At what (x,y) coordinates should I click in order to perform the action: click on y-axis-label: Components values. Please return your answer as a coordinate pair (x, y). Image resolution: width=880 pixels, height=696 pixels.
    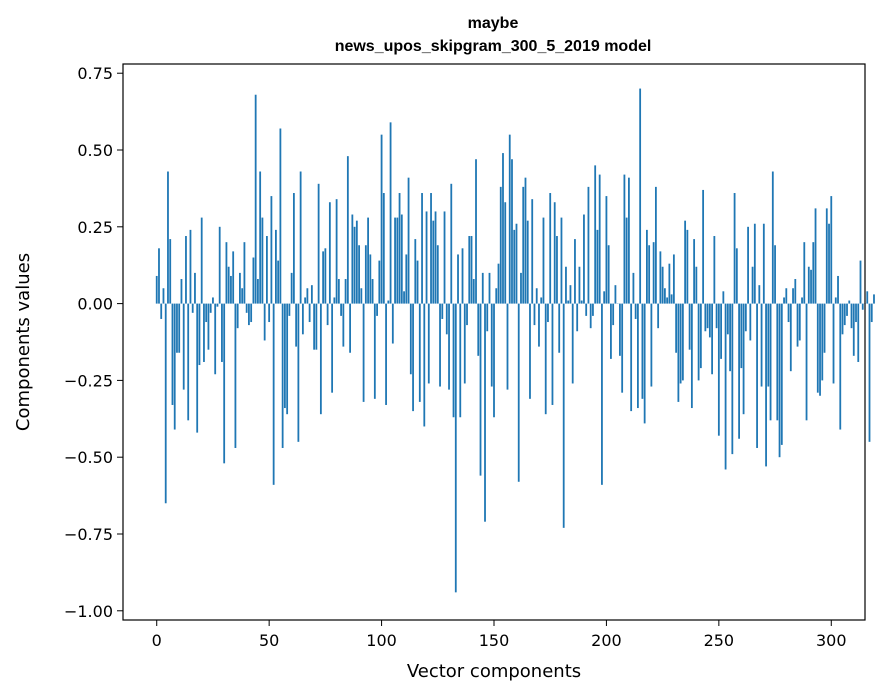
    Looking at the image, I should click on (23, 342).